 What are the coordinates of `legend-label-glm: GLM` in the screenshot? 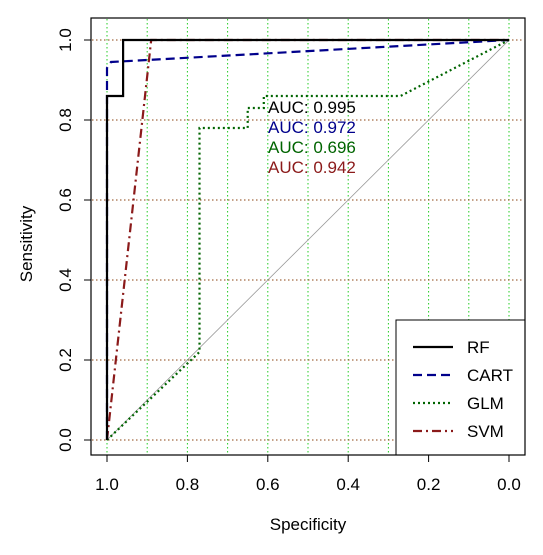 It's located at (485, 403).